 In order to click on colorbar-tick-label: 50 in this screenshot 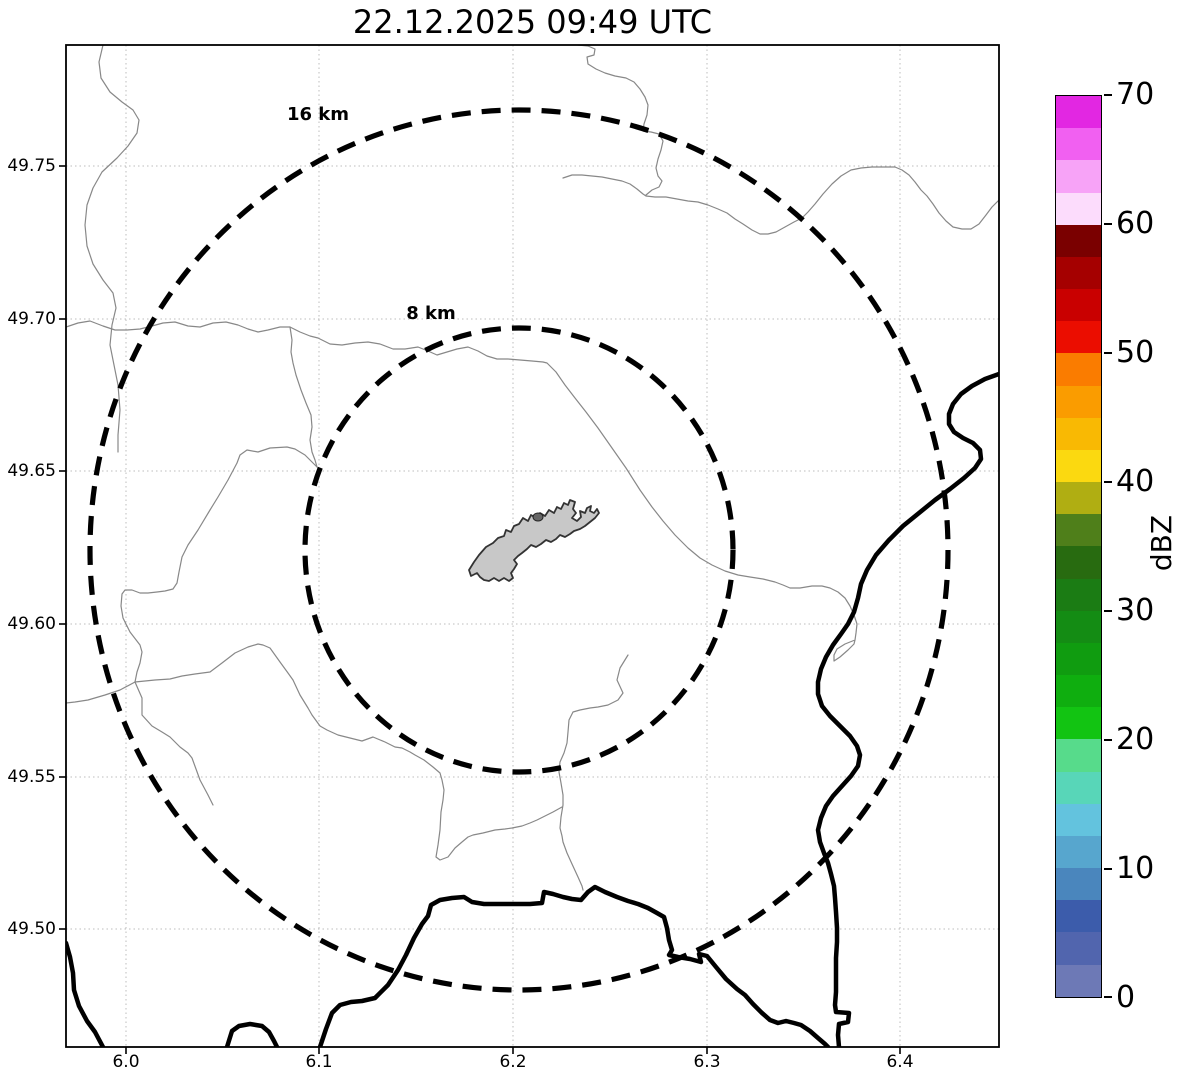, I will do `click(1135, 352)`.